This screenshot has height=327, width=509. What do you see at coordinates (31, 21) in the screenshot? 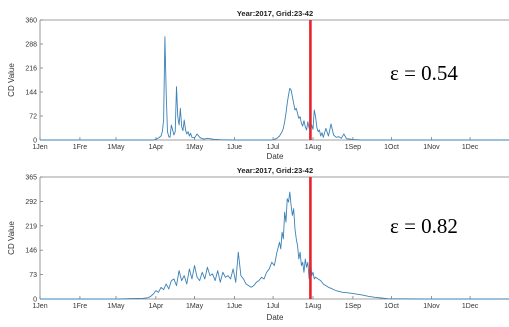
I see `y-tick-label: 360` at bounding box center [31, 21].